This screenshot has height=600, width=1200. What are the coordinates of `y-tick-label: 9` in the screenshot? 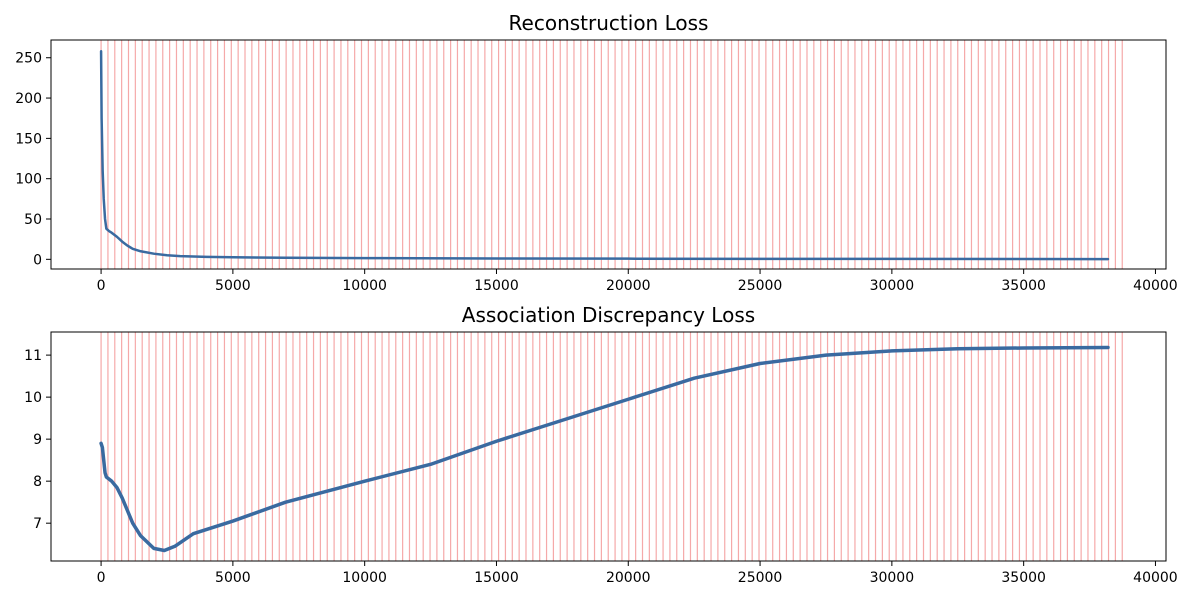 It's located at (37, 440).